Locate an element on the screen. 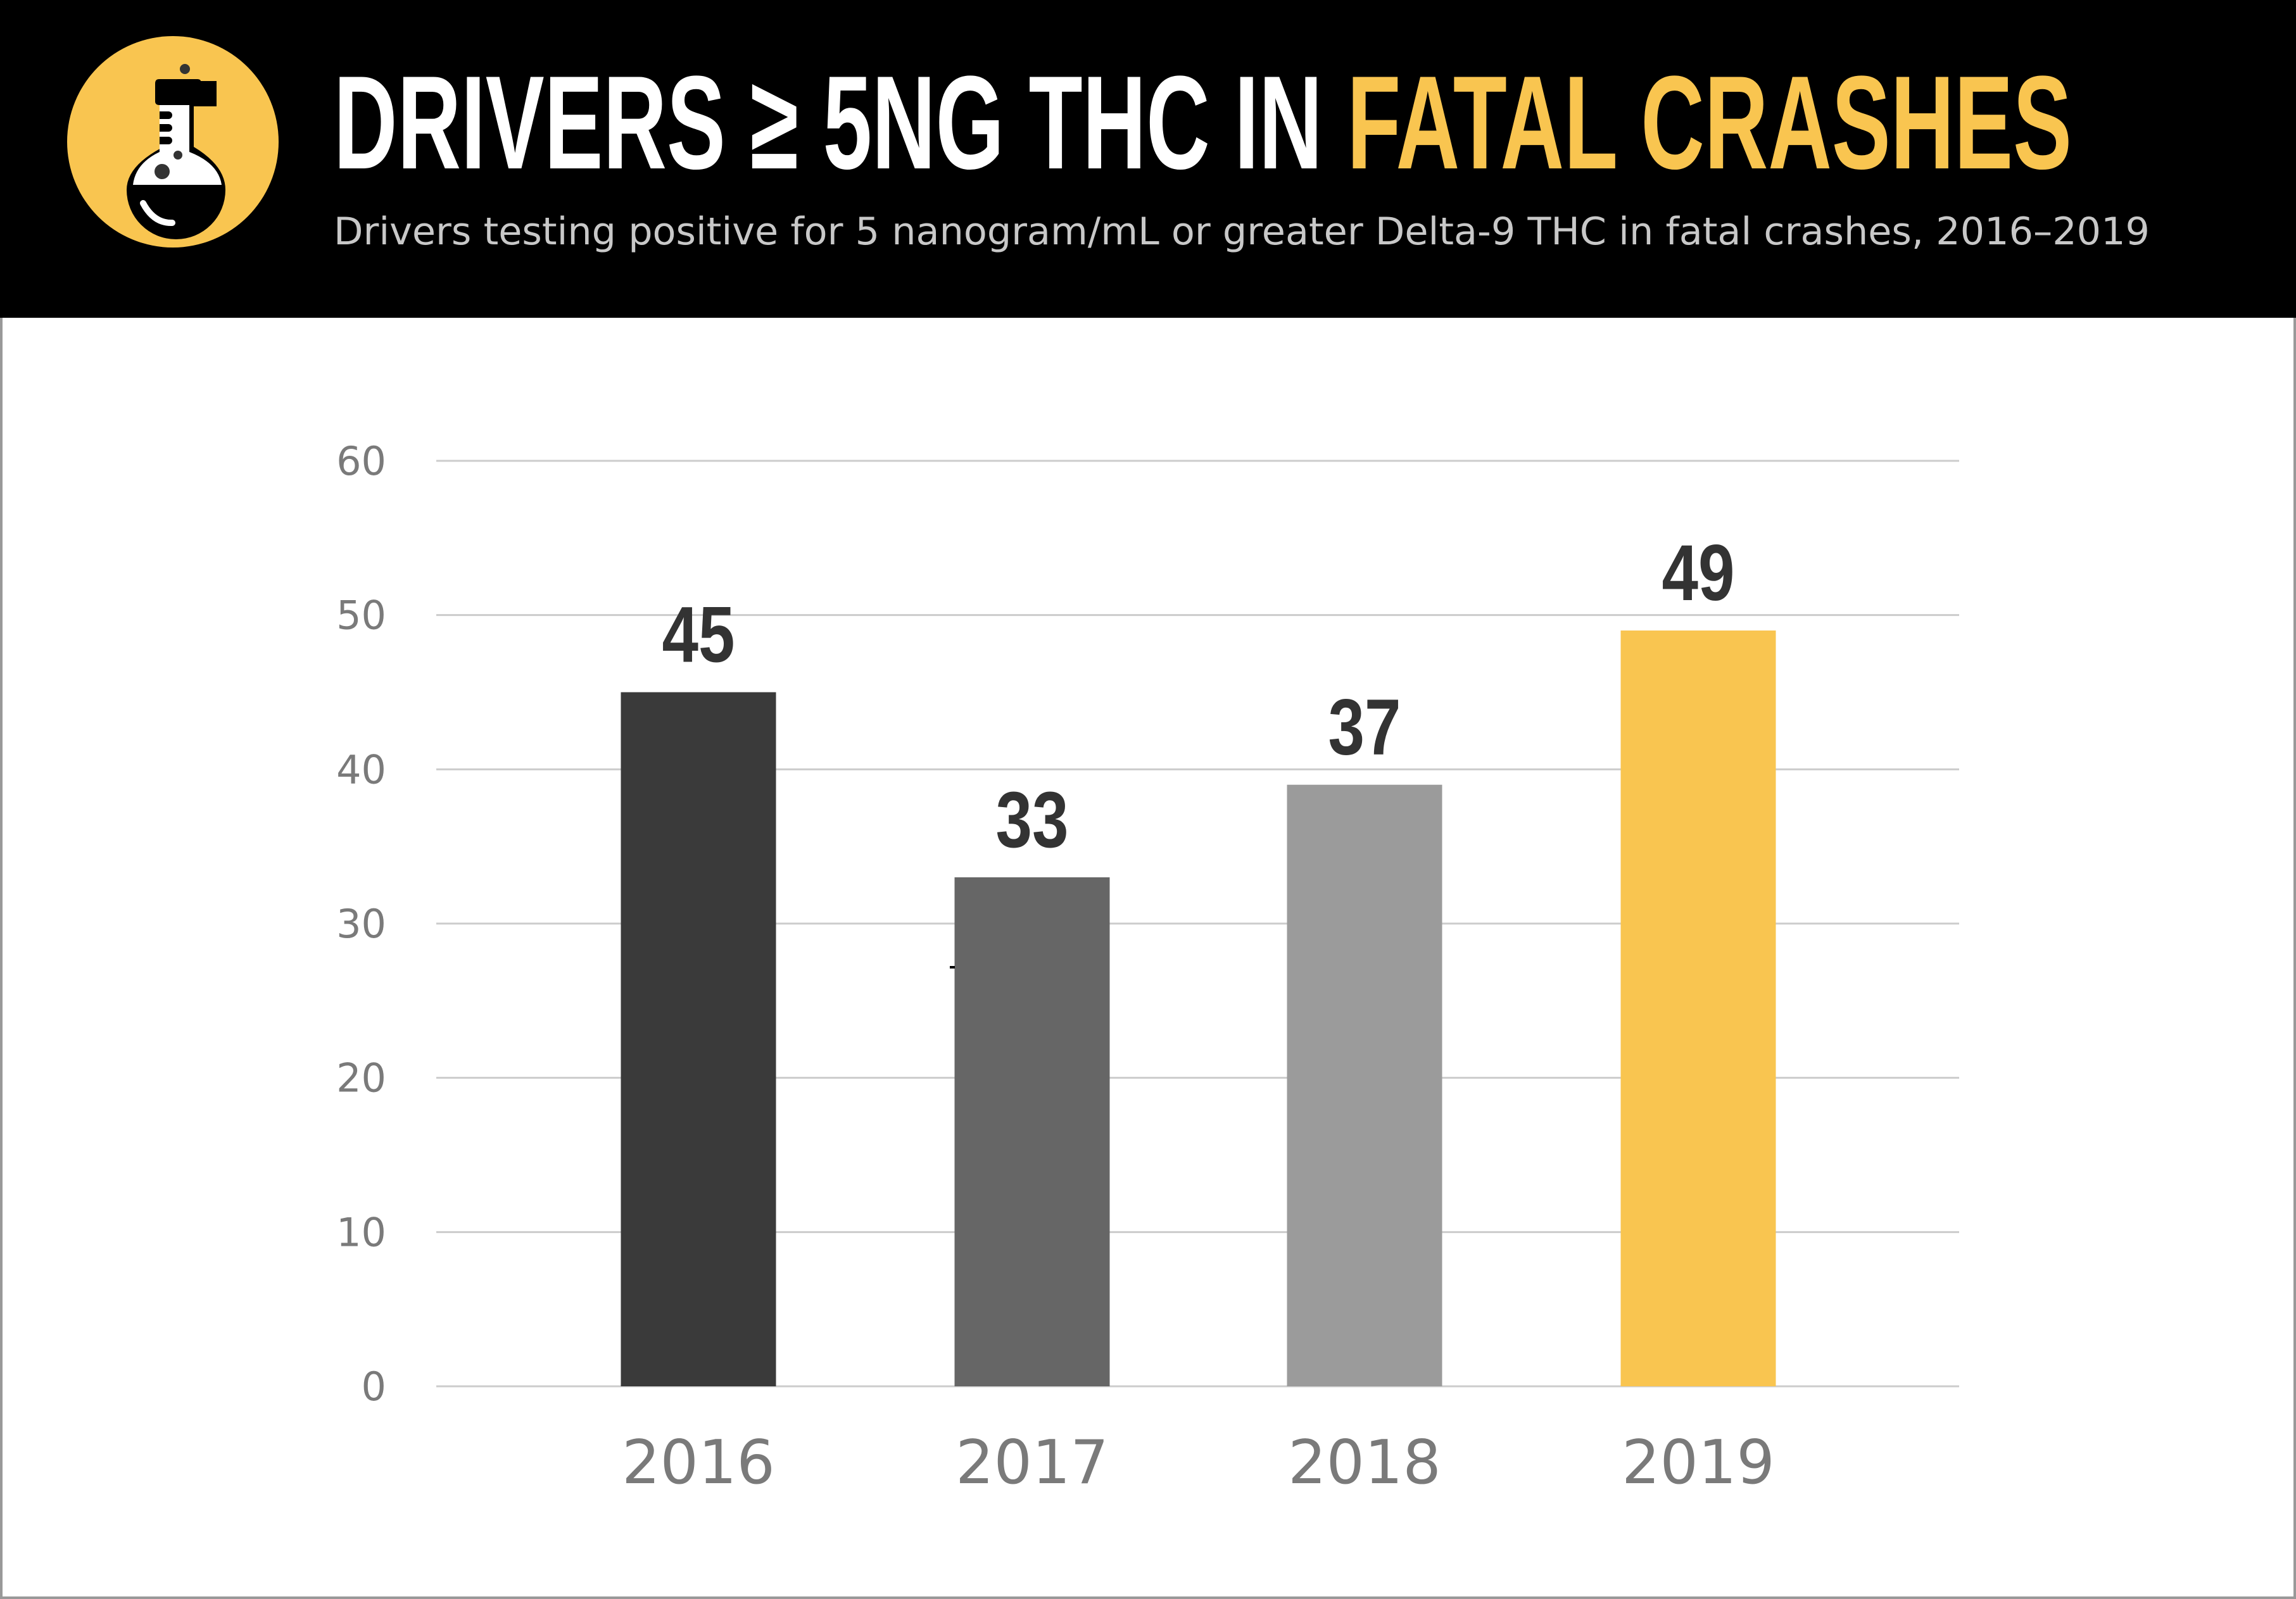 The height and width of the screenshot is (1599, 2296). x-tick-label-2018: 2018 is located at coordinates (1364, 1463).